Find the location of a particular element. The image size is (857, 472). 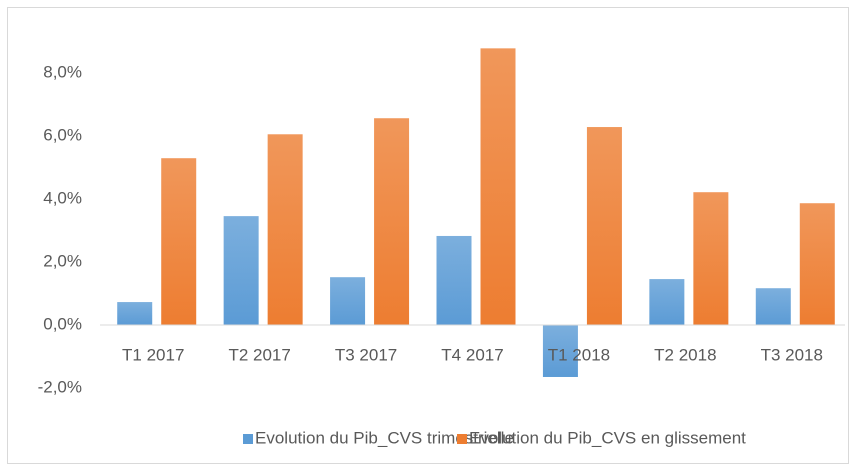

y-tick-label: 6,0% is located at coordinates (62, 135).